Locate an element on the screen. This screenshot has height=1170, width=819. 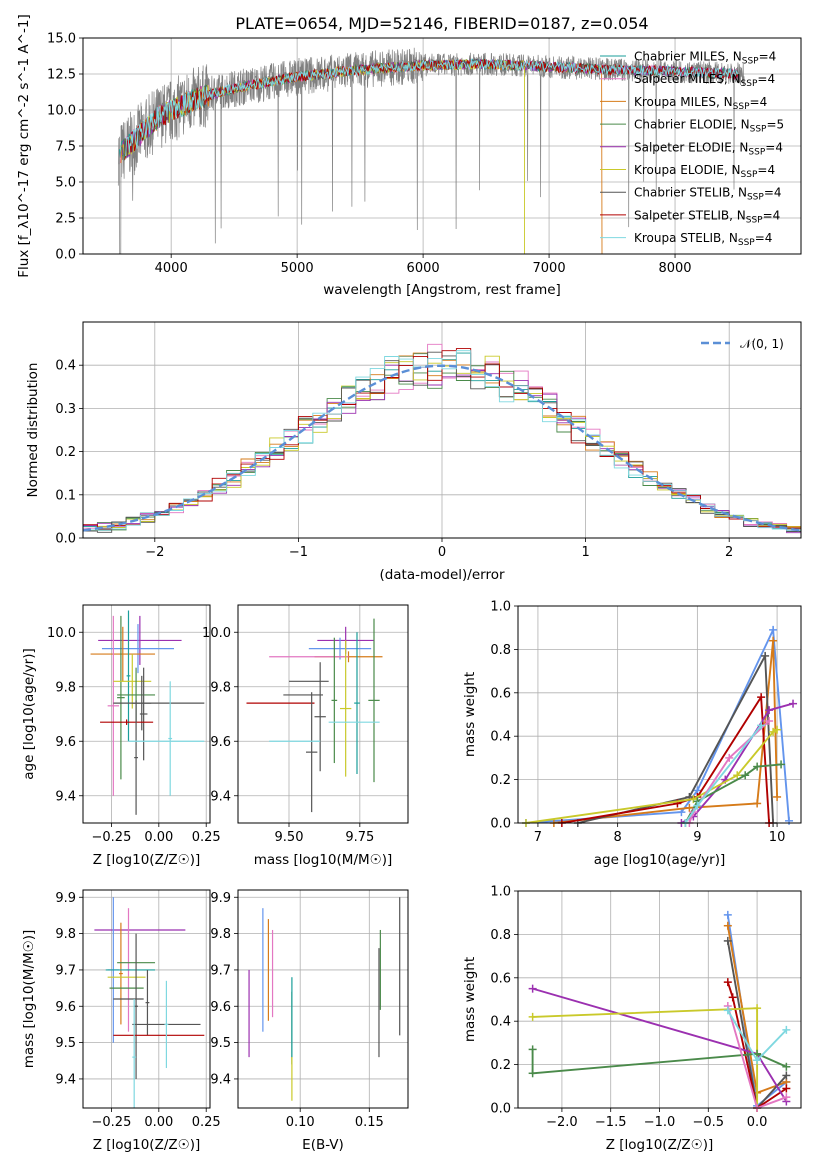
x-tick-label: −1.5 is located at coordinates (611, 1122).